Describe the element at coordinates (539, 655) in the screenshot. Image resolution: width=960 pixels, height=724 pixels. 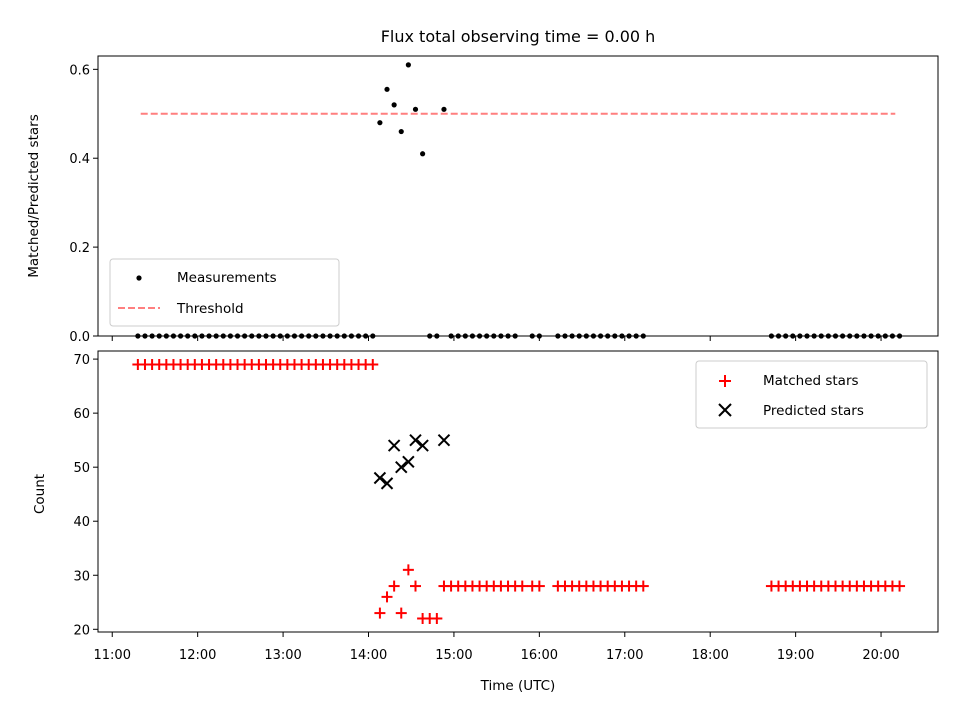
I see `x-tick-label: 16:00` at that location.